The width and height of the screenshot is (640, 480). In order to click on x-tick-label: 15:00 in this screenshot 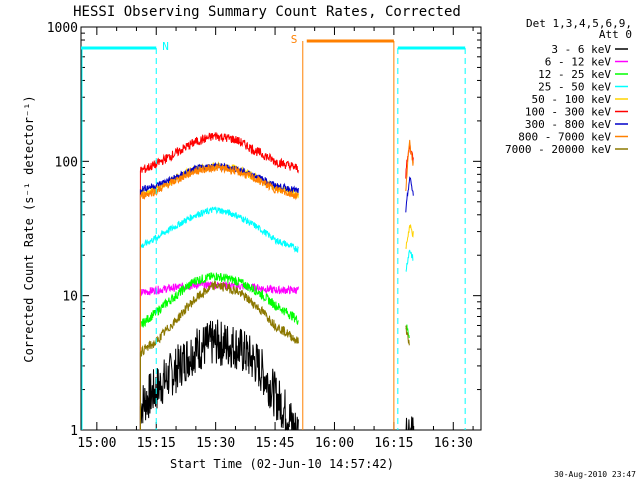, I will do `click(96, 443)`.